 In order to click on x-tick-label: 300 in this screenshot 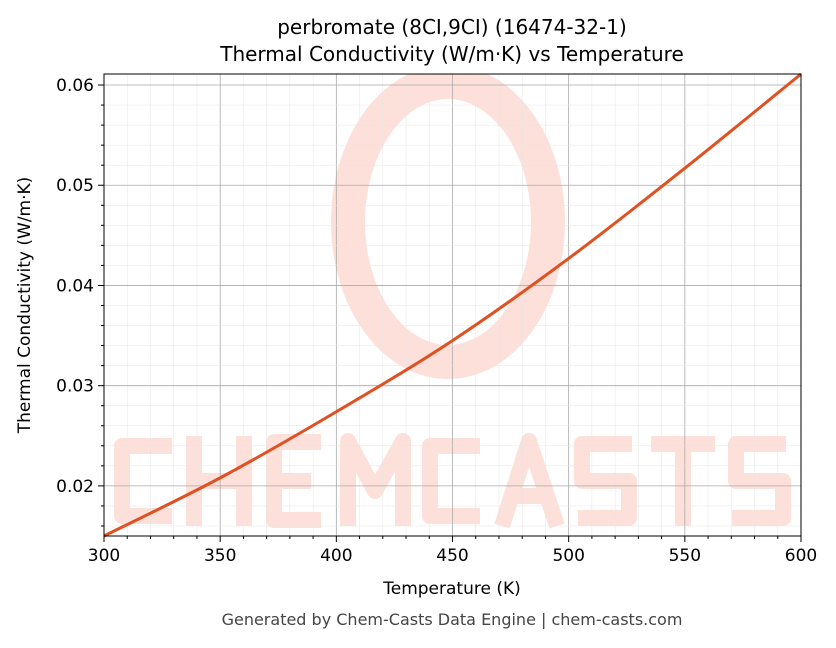, I will do `click(104, 556)`.